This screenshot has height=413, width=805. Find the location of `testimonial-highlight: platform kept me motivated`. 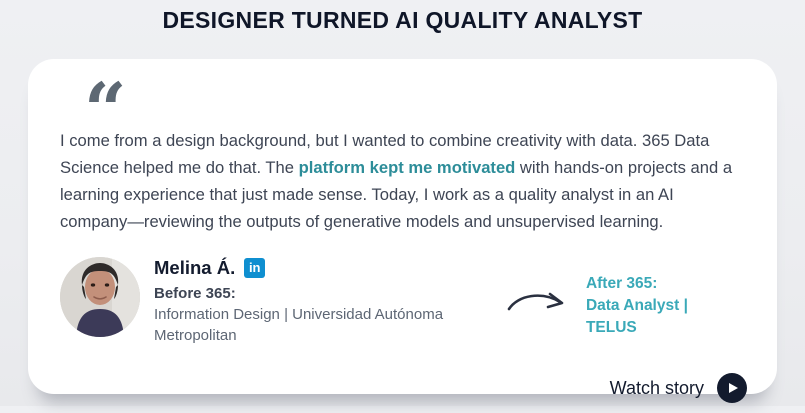

testimonial-highlight: platform kept me motivated is located at coordinates (407, 167).